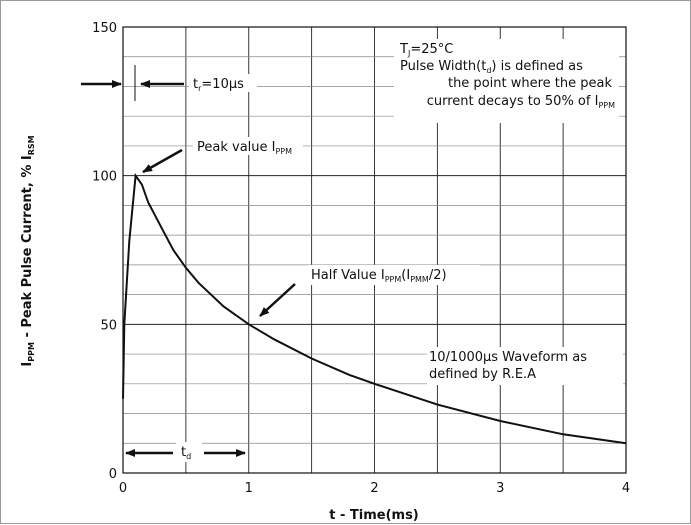 The image size is (691, 525). I want to click on x-tick-label: 4, so click(626, 488).